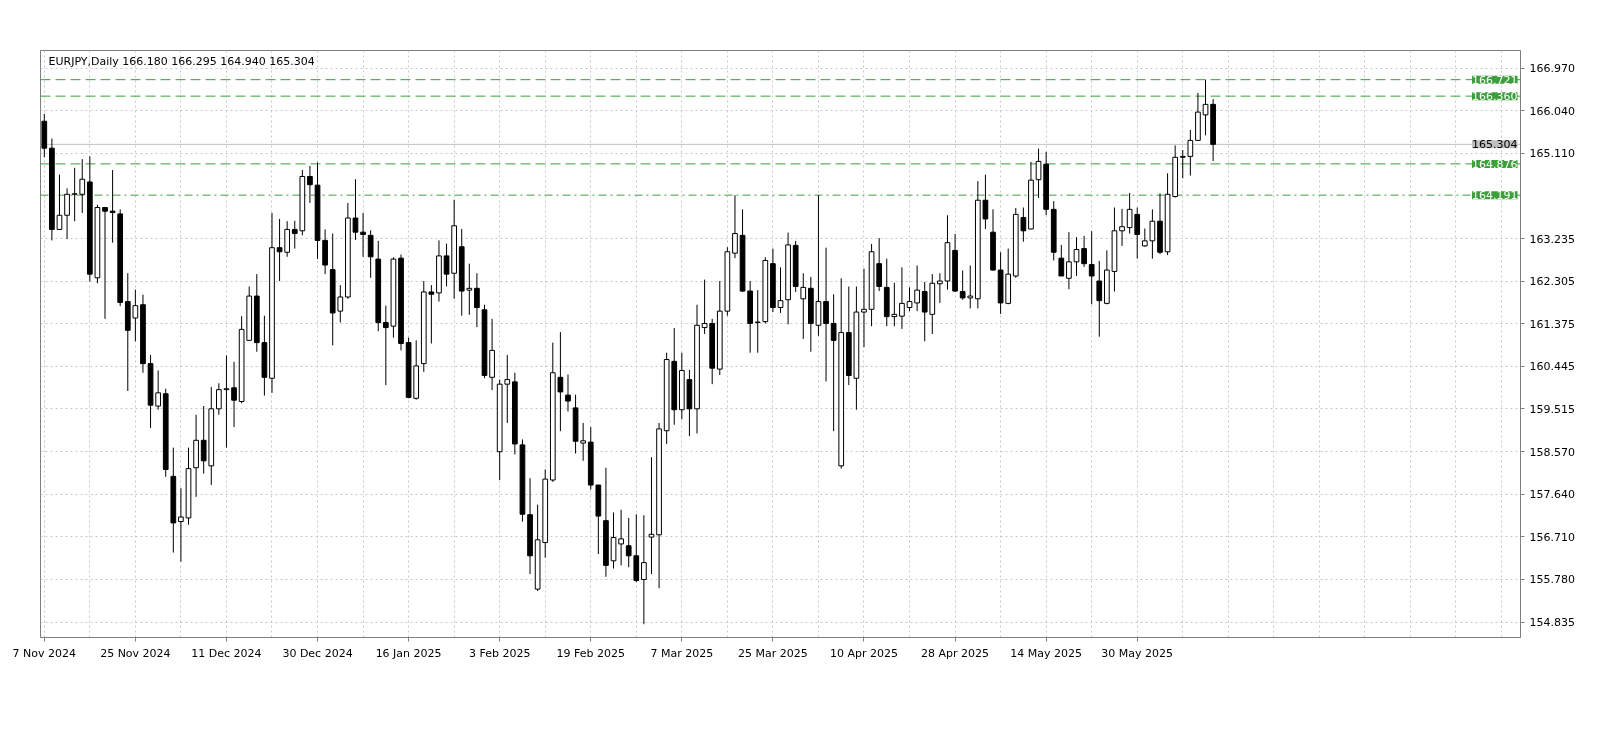 The width and height of the screenshot is (1600, 755). What do you see at coordinates (1552, 282) in the screenshot?
I see `y-tick-label: 162.305` at bounding box center [1552, 282].